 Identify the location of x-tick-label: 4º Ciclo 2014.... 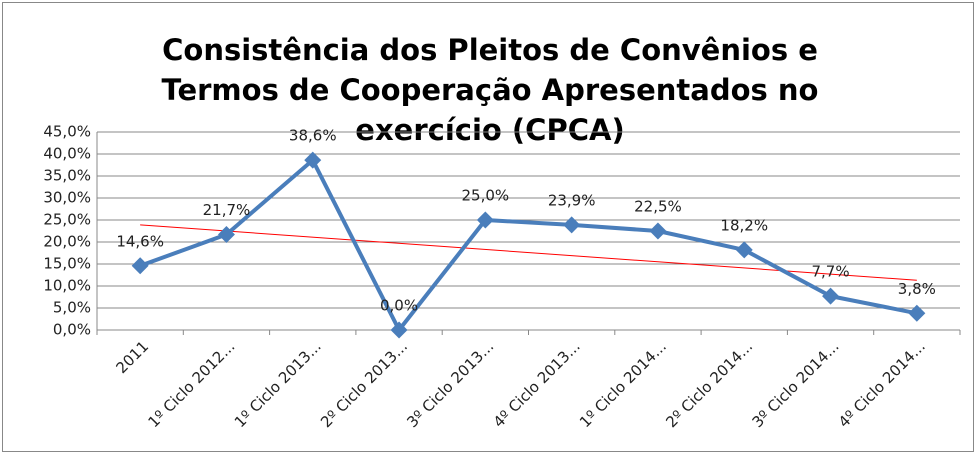
(882, 384).